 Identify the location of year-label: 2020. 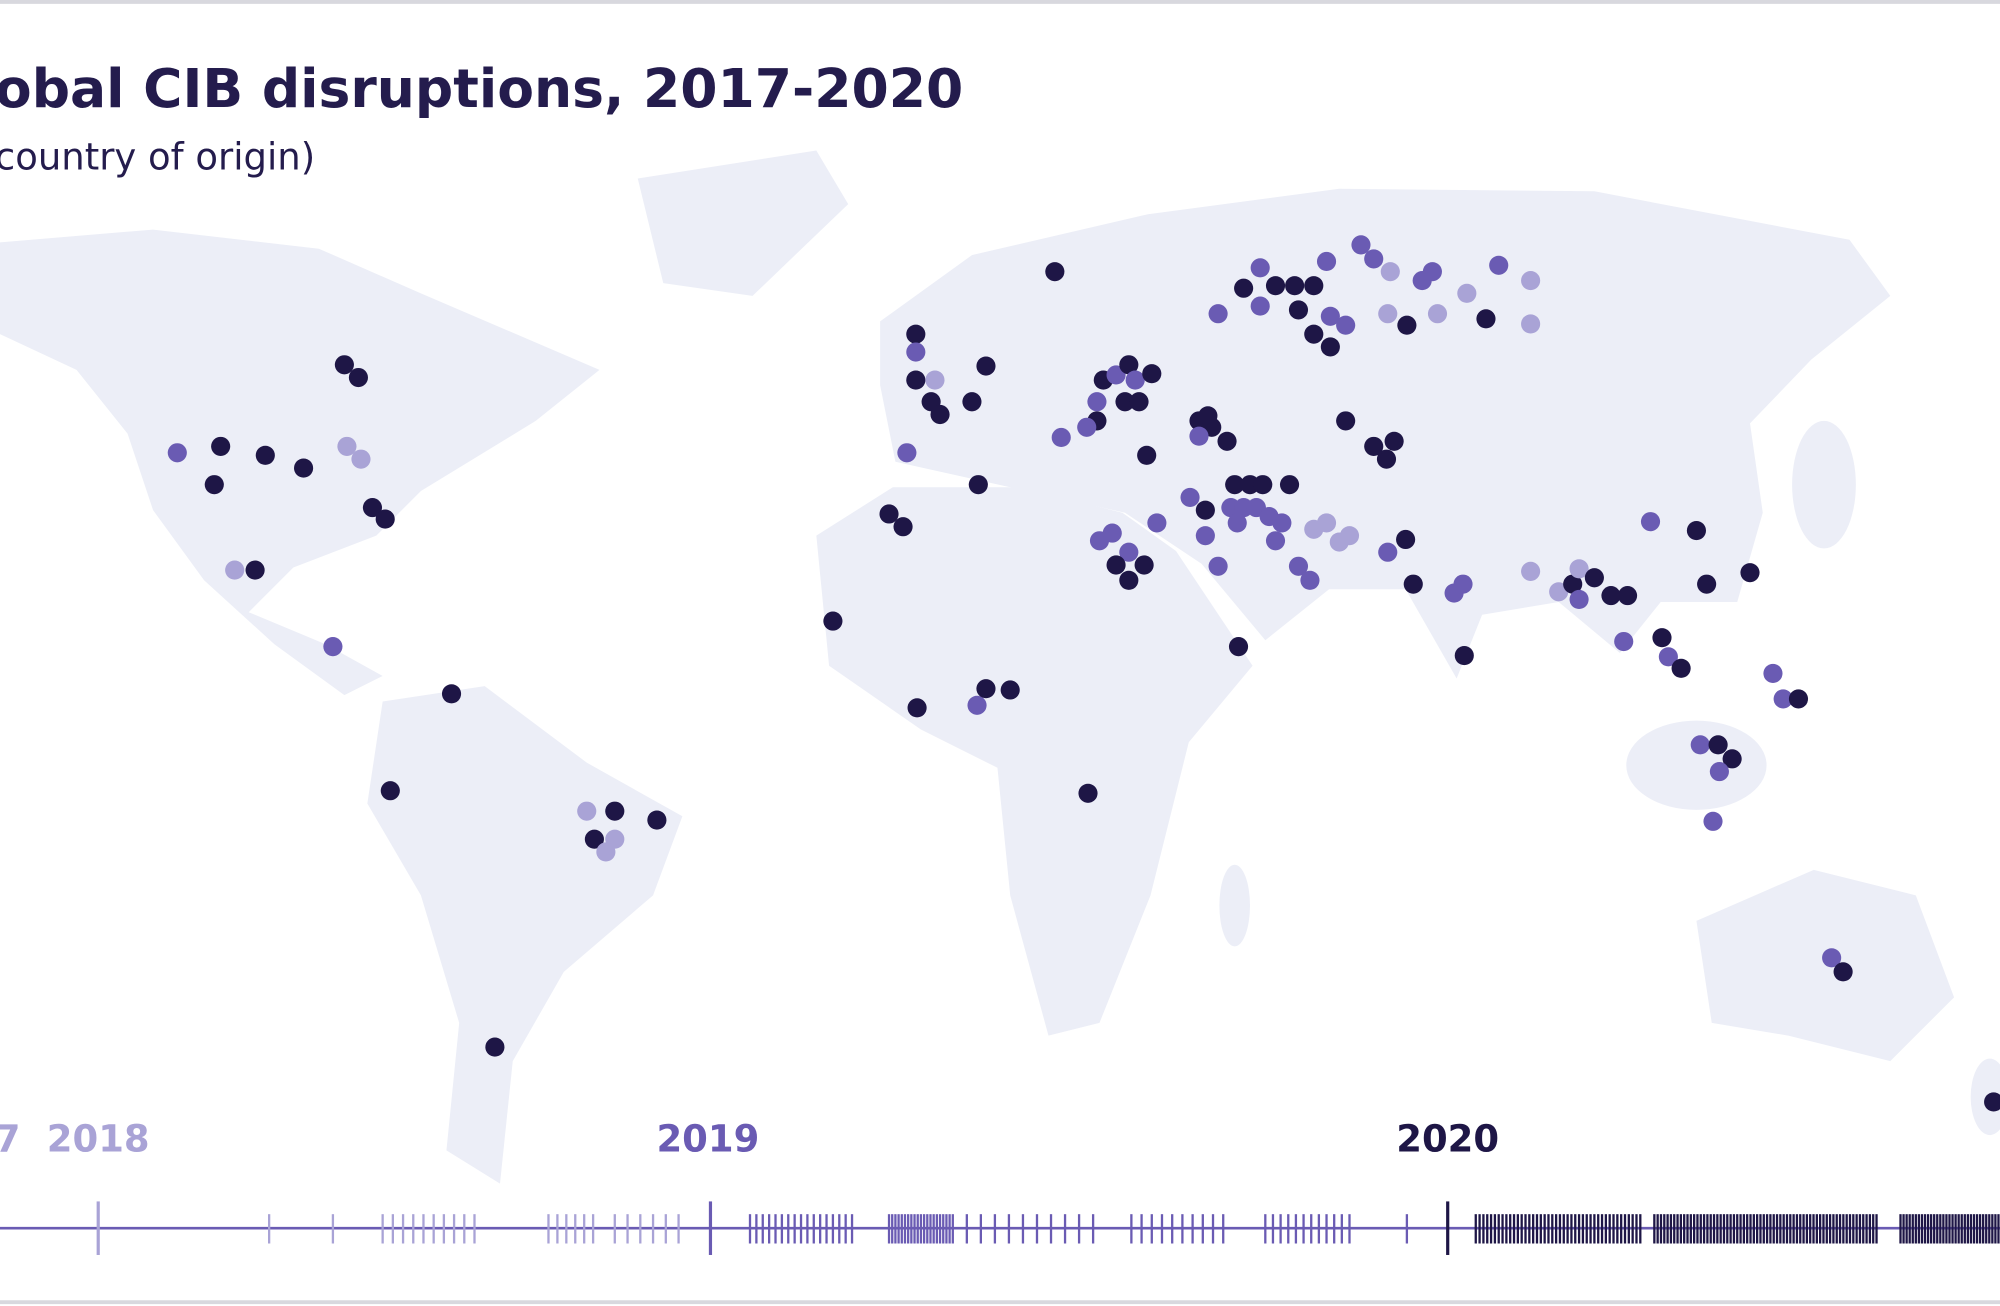
(1447, 1139).